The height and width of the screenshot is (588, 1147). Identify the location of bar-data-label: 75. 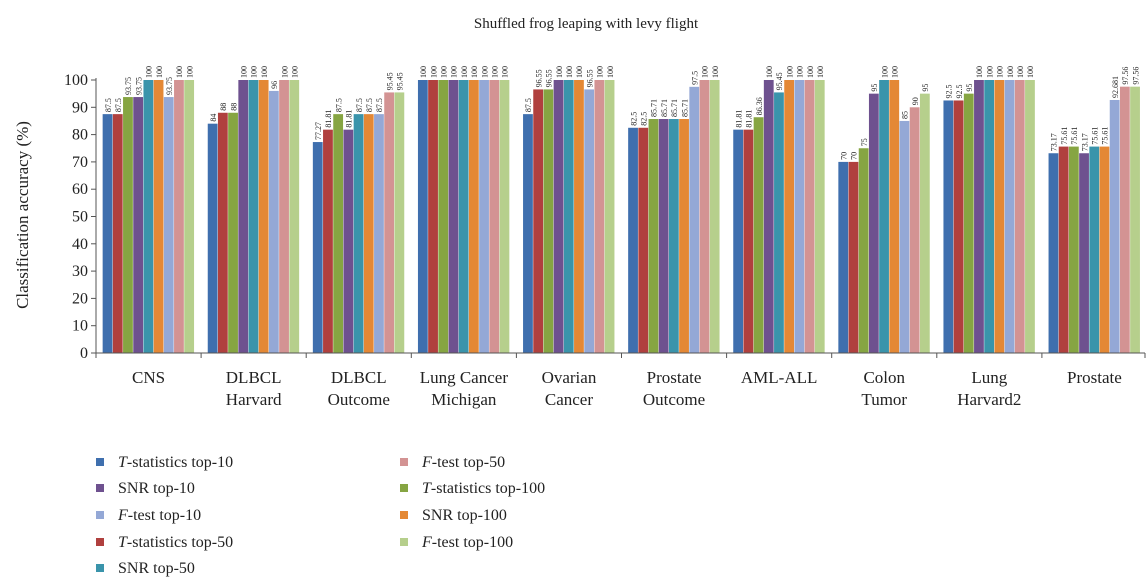
(864, 142).